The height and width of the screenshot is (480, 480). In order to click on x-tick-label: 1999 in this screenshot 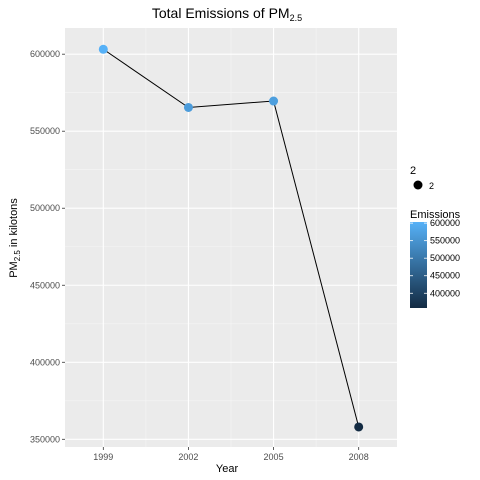, I will do `click(103, 457)`.